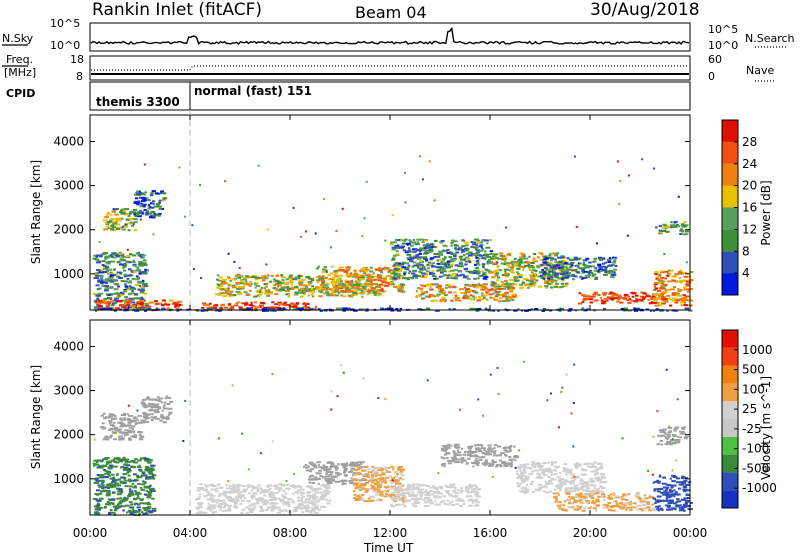 This screenshot has height=554, width=800. Describe the element at coordinates (480, 455) in the screenshot. I see `scatter-region` at that location.